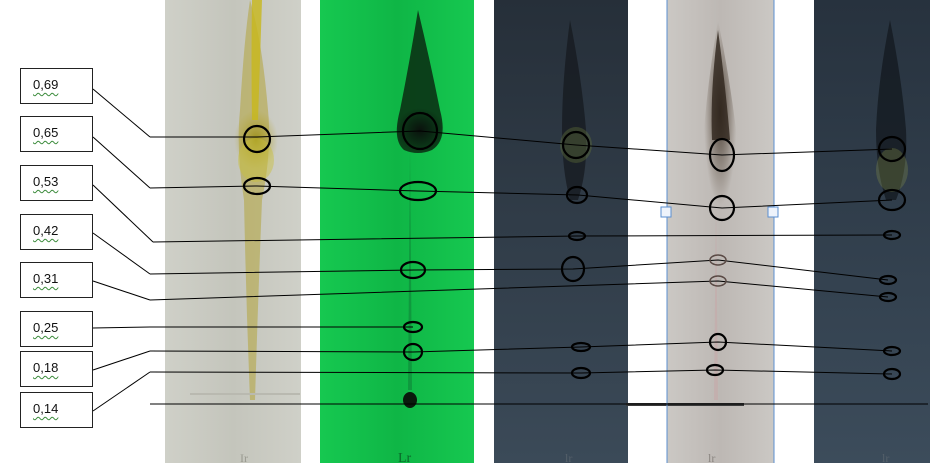 The height and width of the screenshot is (463, 930). What do you see at coordinates (666, 212) in the screenshot?
I see `selection-handle-left` at bounding box center [666, 212].